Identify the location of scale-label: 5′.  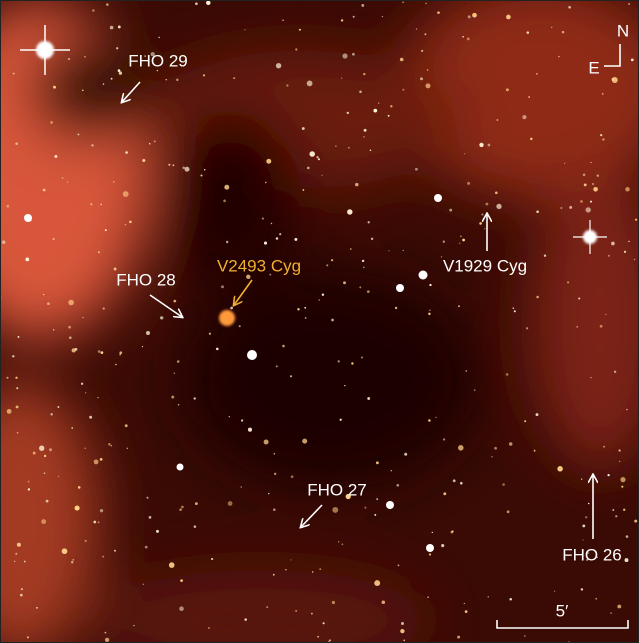
(562, 610).